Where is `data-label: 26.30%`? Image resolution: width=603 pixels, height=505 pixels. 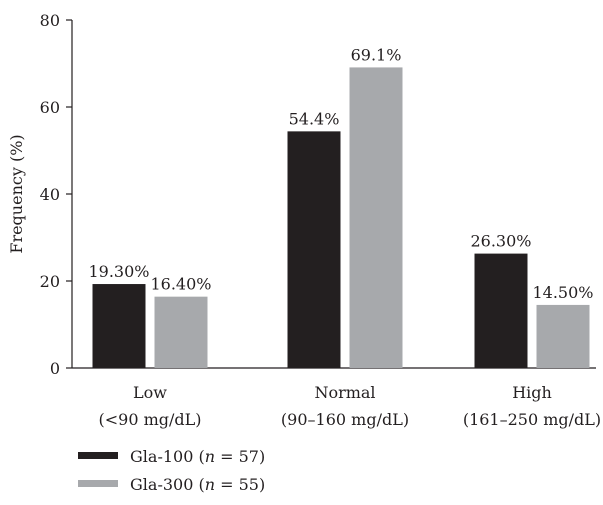 data-label: 26.30% is located at coordinates (500, 241).